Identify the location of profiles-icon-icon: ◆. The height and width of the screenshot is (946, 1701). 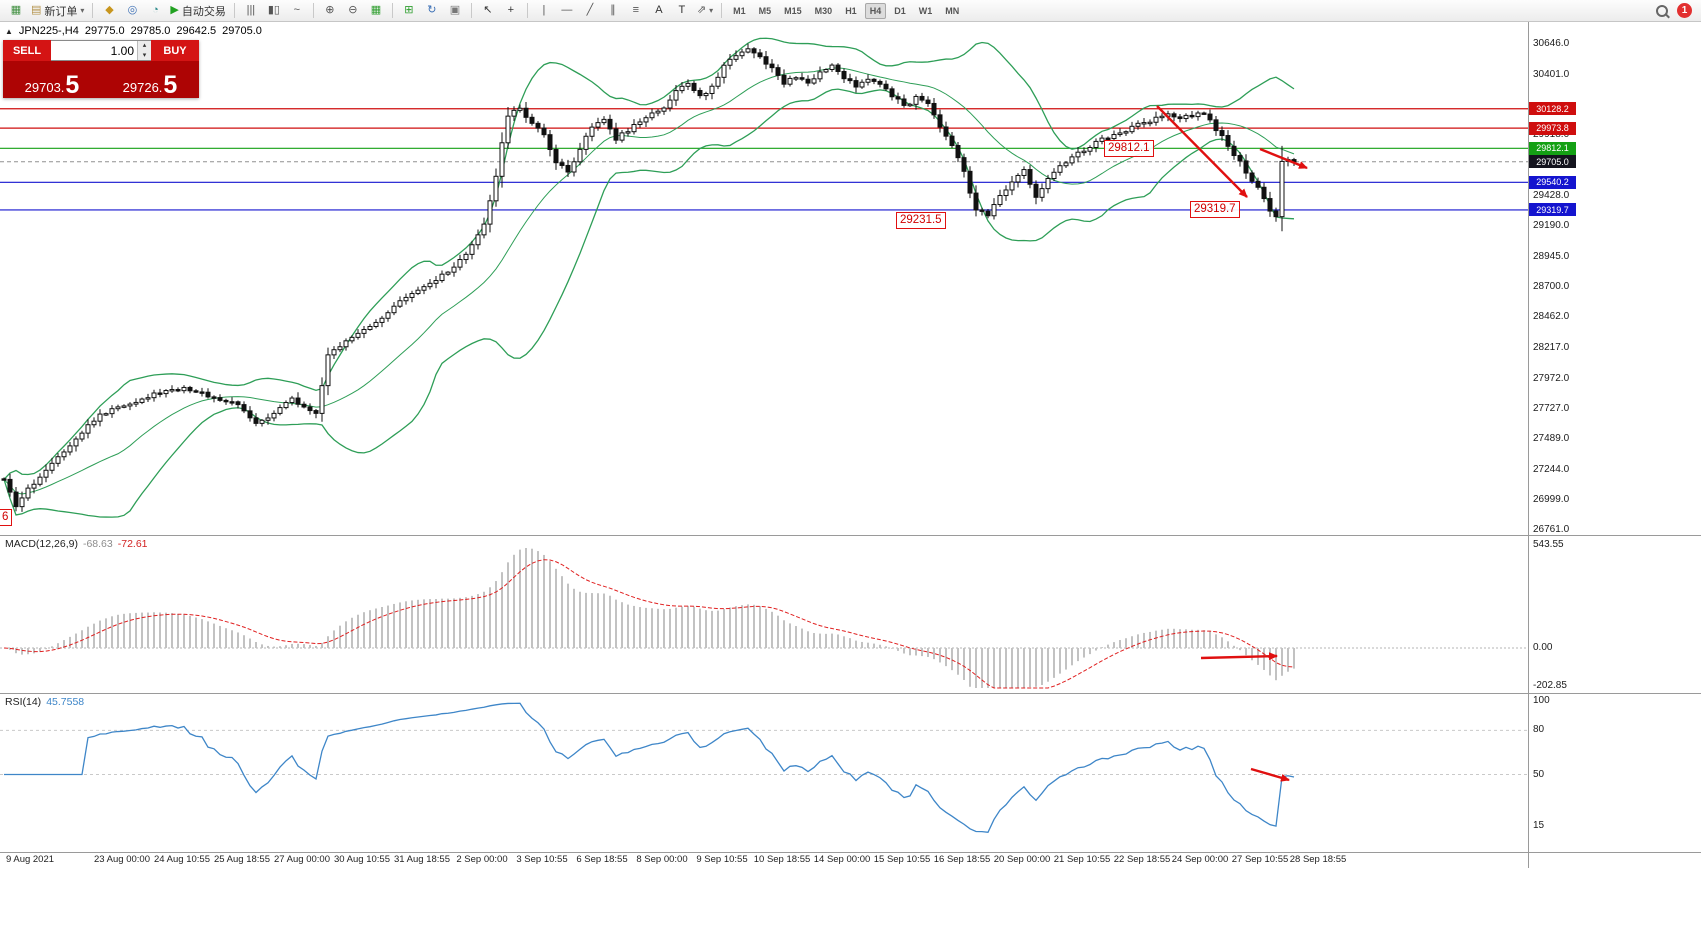
(109, 10).